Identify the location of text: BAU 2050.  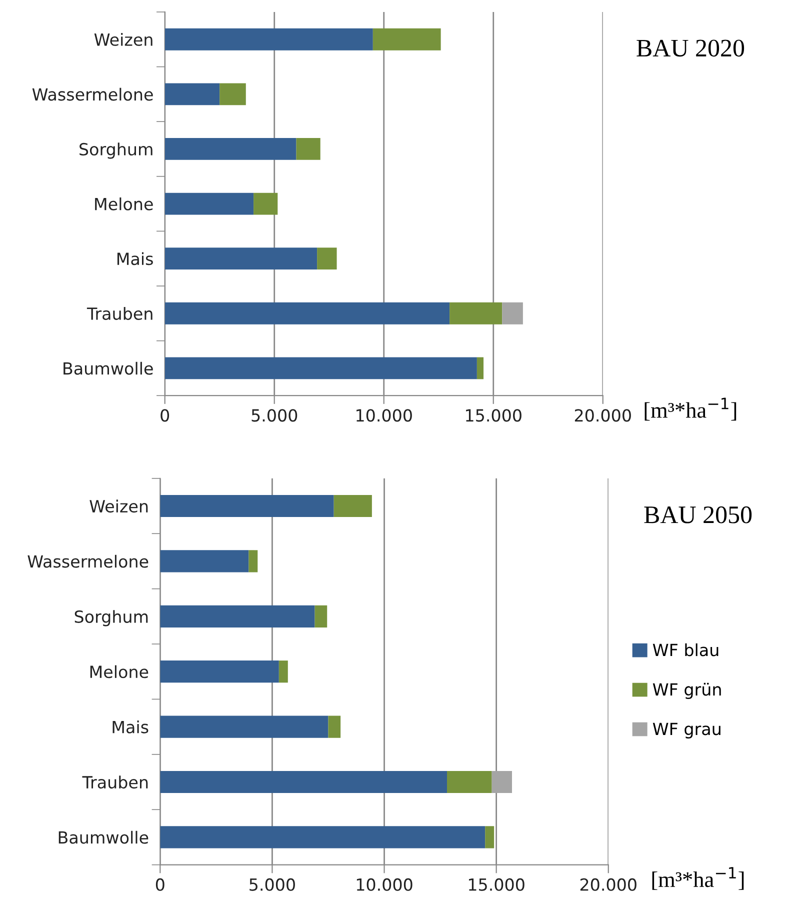
(698, 515).